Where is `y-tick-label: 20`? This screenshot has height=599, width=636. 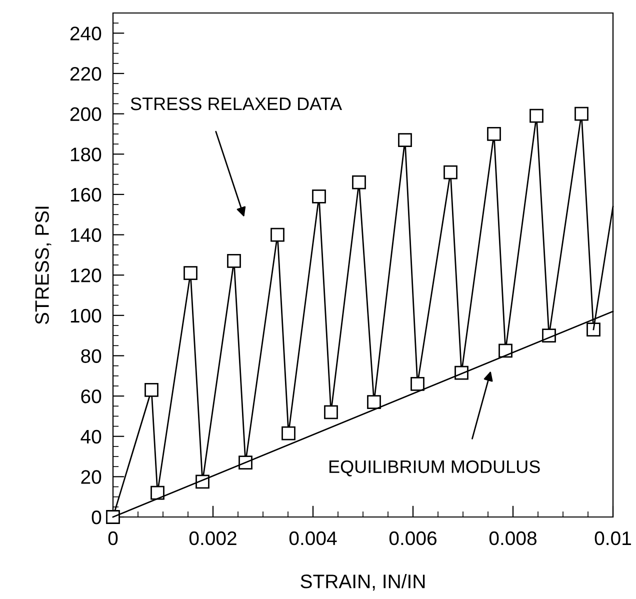 y-tick-label: 20 is located at coordinates (91, 477).